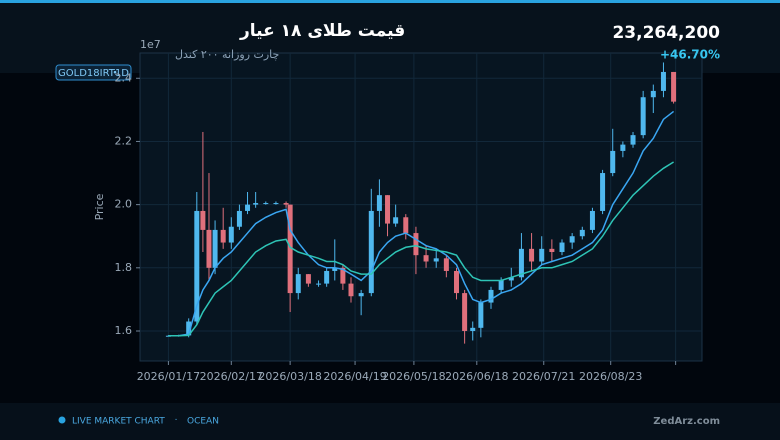 This screenshot has height=440, width=780. What do you see at coordinates (227, 54) in the screenshot?
I see `subtitle: چارت روزانه ۲۰۰ کندل` at bounding box center [227, 54].